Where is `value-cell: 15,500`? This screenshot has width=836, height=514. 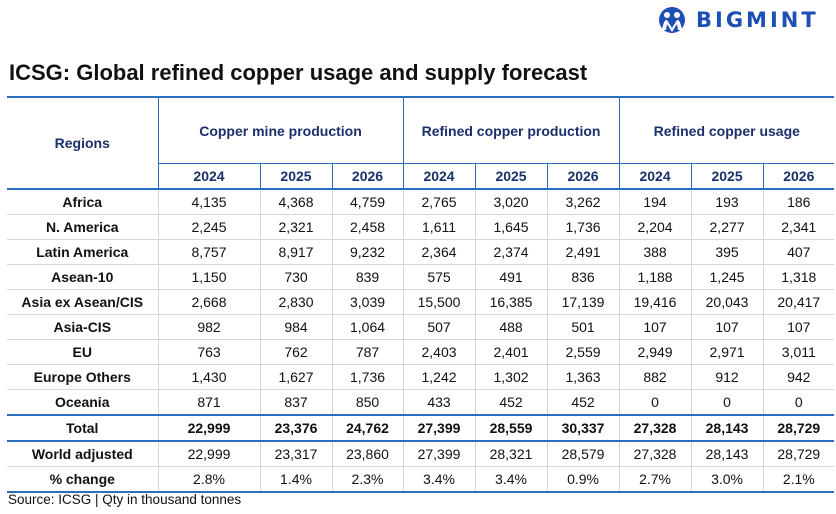
value-cell: 15,500 is located at coordinates (439, 302).